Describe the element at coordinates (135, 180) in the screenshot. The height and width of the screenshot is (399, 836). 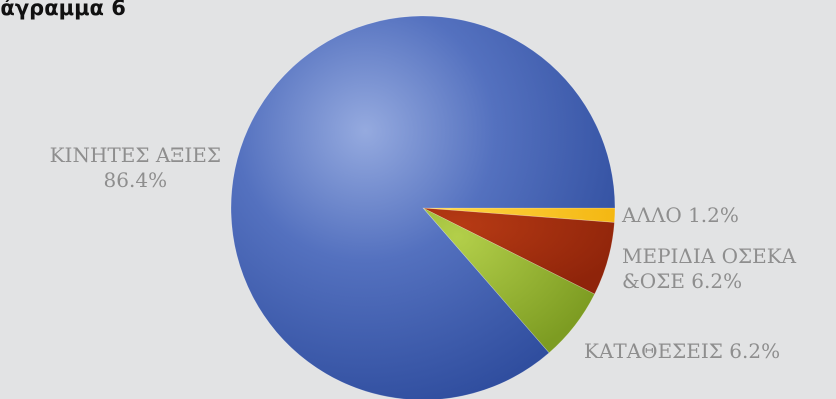
I see `slice-label-stocks-value: 86.4%` at that location.